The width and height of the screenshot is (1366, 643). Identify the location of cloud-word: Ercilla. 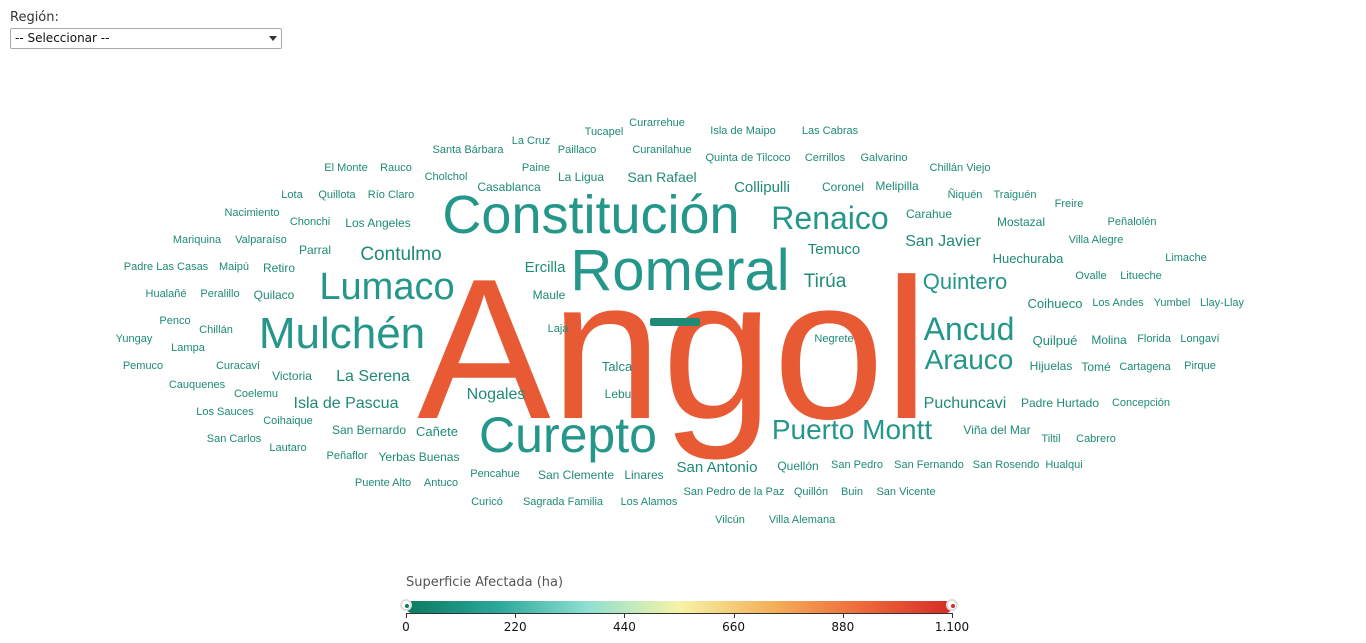
(545, 267).